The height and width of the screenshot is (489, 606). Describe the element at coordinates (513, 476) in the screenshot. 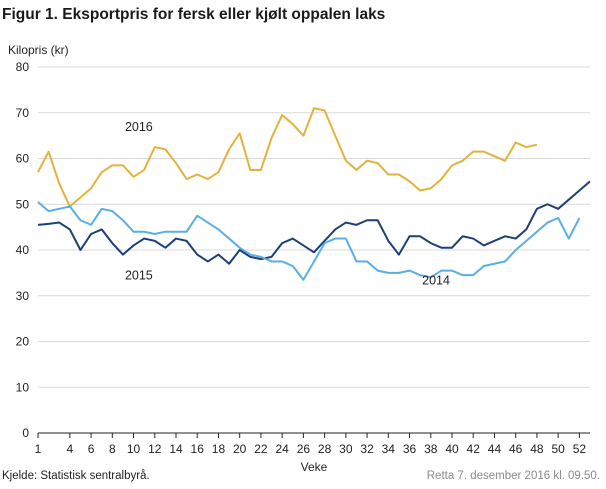

I see `revision-note: Retta 7. desember 2016 kl. 09.50.` at that location.